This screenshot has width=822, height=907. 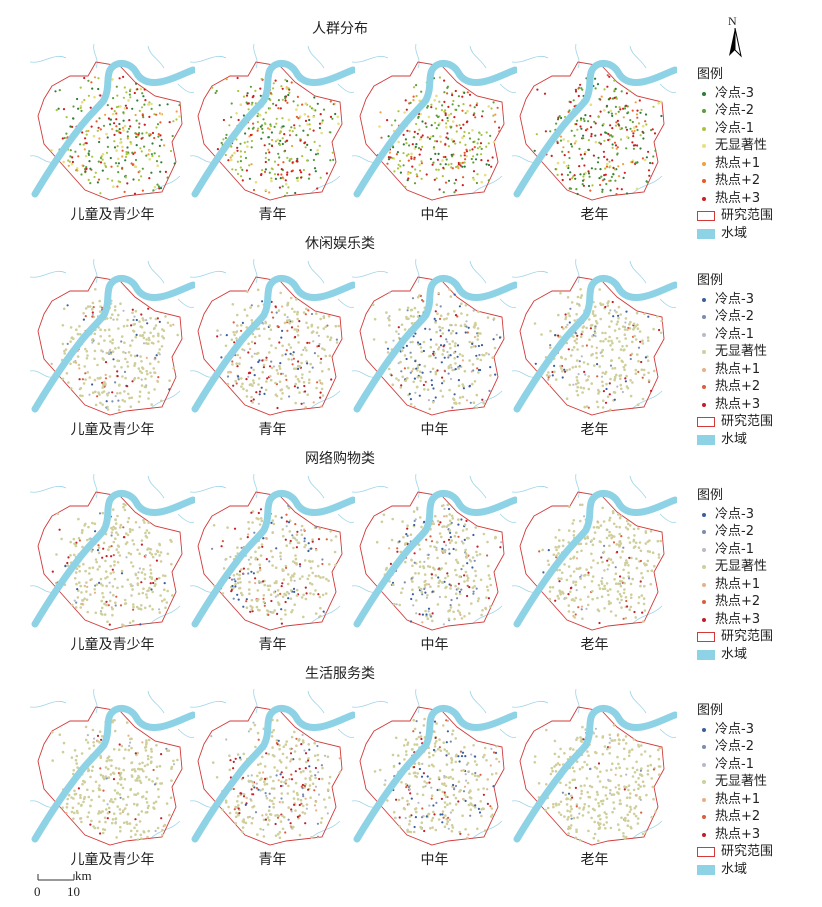 What do you see at coordinates (734, 233) in the screenshot?
I see `legend-label: 水域` at bounding box center [734, 233].